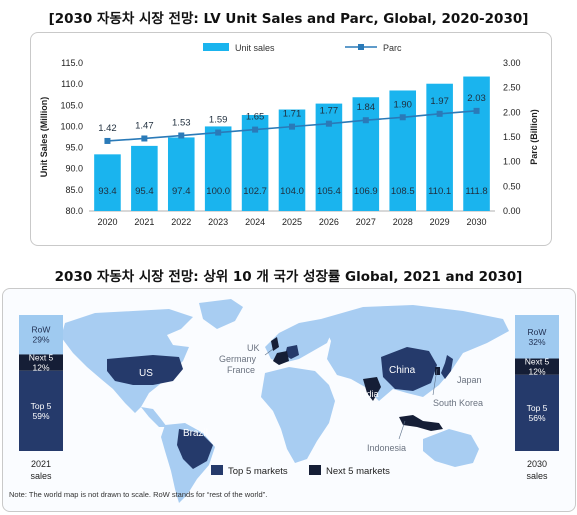 The width and height of the screenshot is (577, 515). Describe the element at coordinates (458, 403) in the screenshot. I see `label-south-korea: South Korea` at that location.